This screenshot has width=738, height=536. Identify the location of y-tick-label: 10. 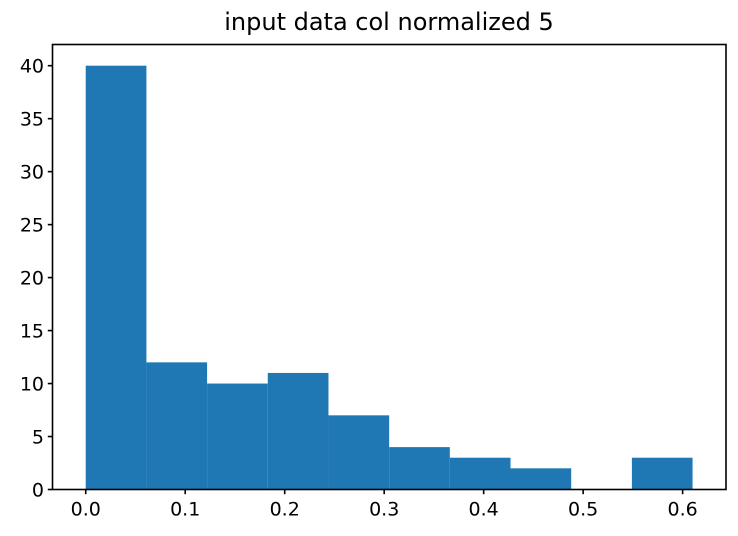
(32, 385).